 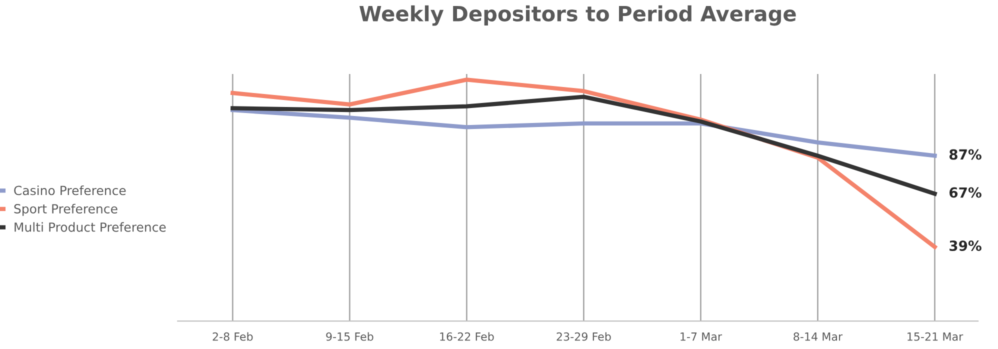 What do you see at coordinates (965, 154) in the screenshot?
I see `data-label: 87%` at bounding box center [965, 154].